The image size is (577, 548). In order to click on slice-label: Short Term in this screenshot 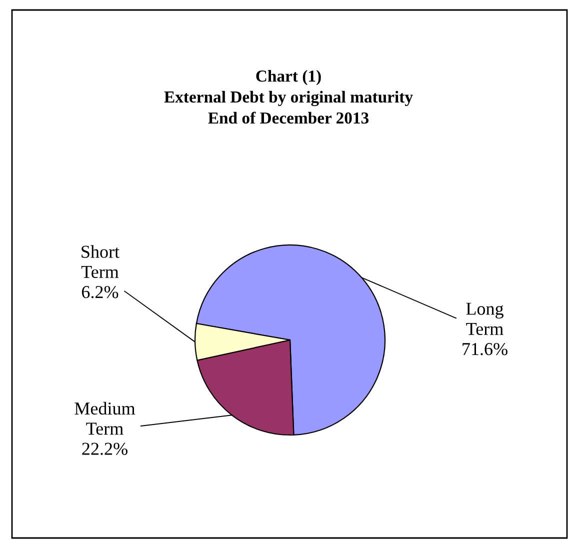, I will do `click(100, 261)`.